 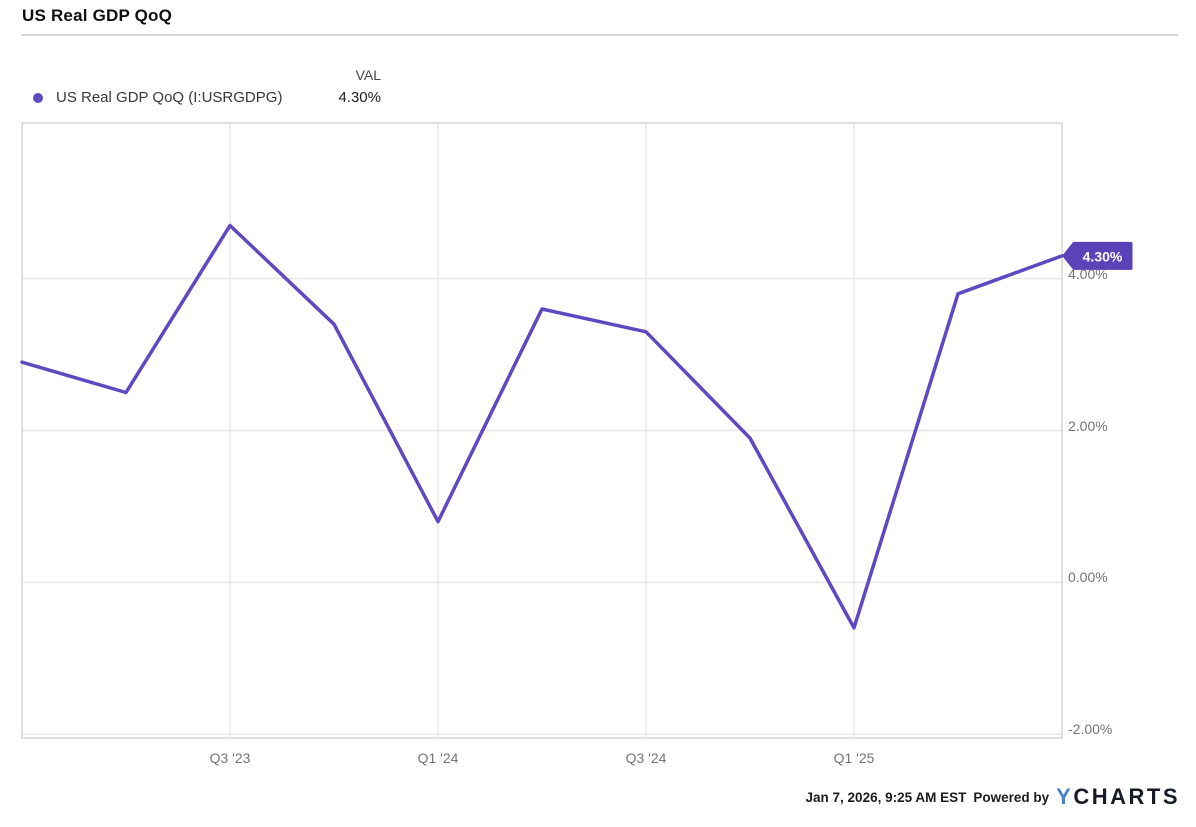 I want to click on legend-val-value: 4.30%, so click(x=359, y=97).